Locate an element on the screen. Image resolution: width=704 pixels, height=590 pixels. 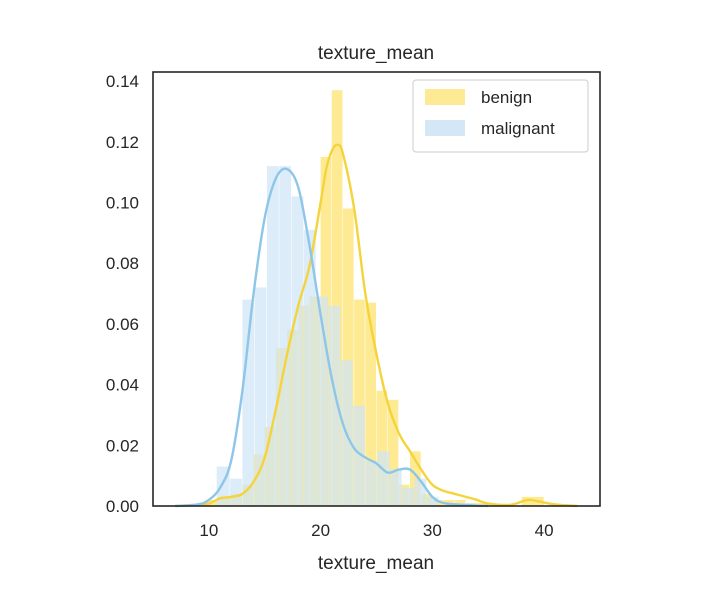
y-tick-label: 0.08 is located at coordinates (122, 263).